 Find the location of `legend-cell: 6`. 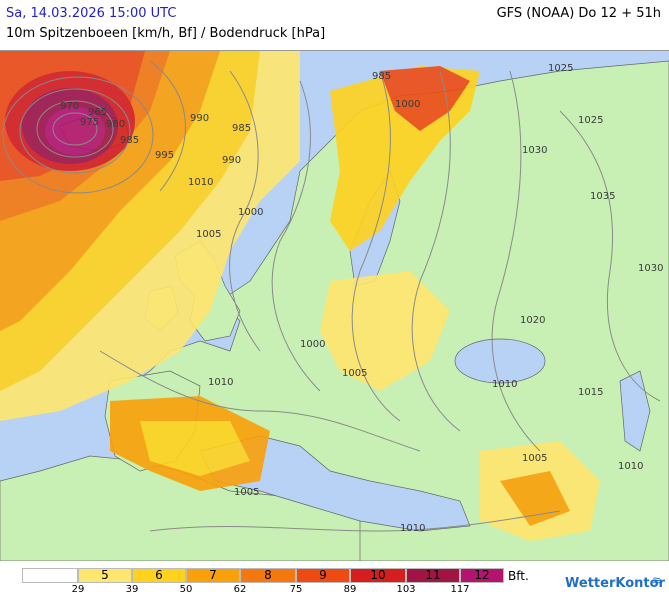

legend-cell: 6 is located at coordinates (159, 575).